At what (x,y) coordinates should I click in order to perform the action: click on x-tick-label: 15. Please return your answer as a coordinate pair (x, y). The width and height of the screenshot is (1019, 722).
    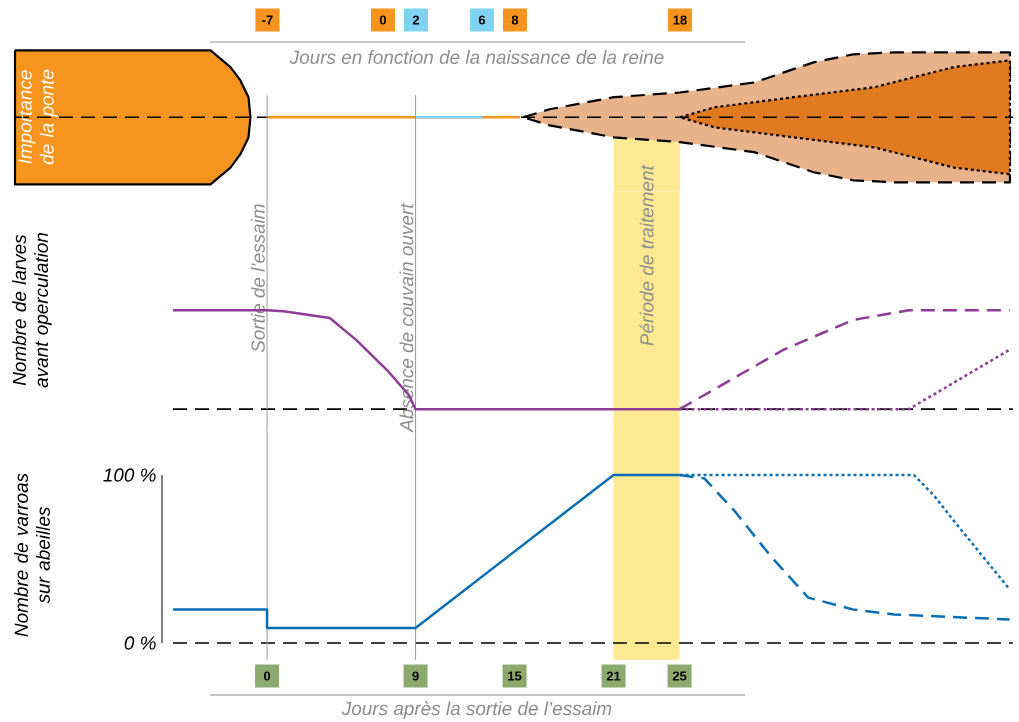
    Looking at the image, I should click on (515, 676).